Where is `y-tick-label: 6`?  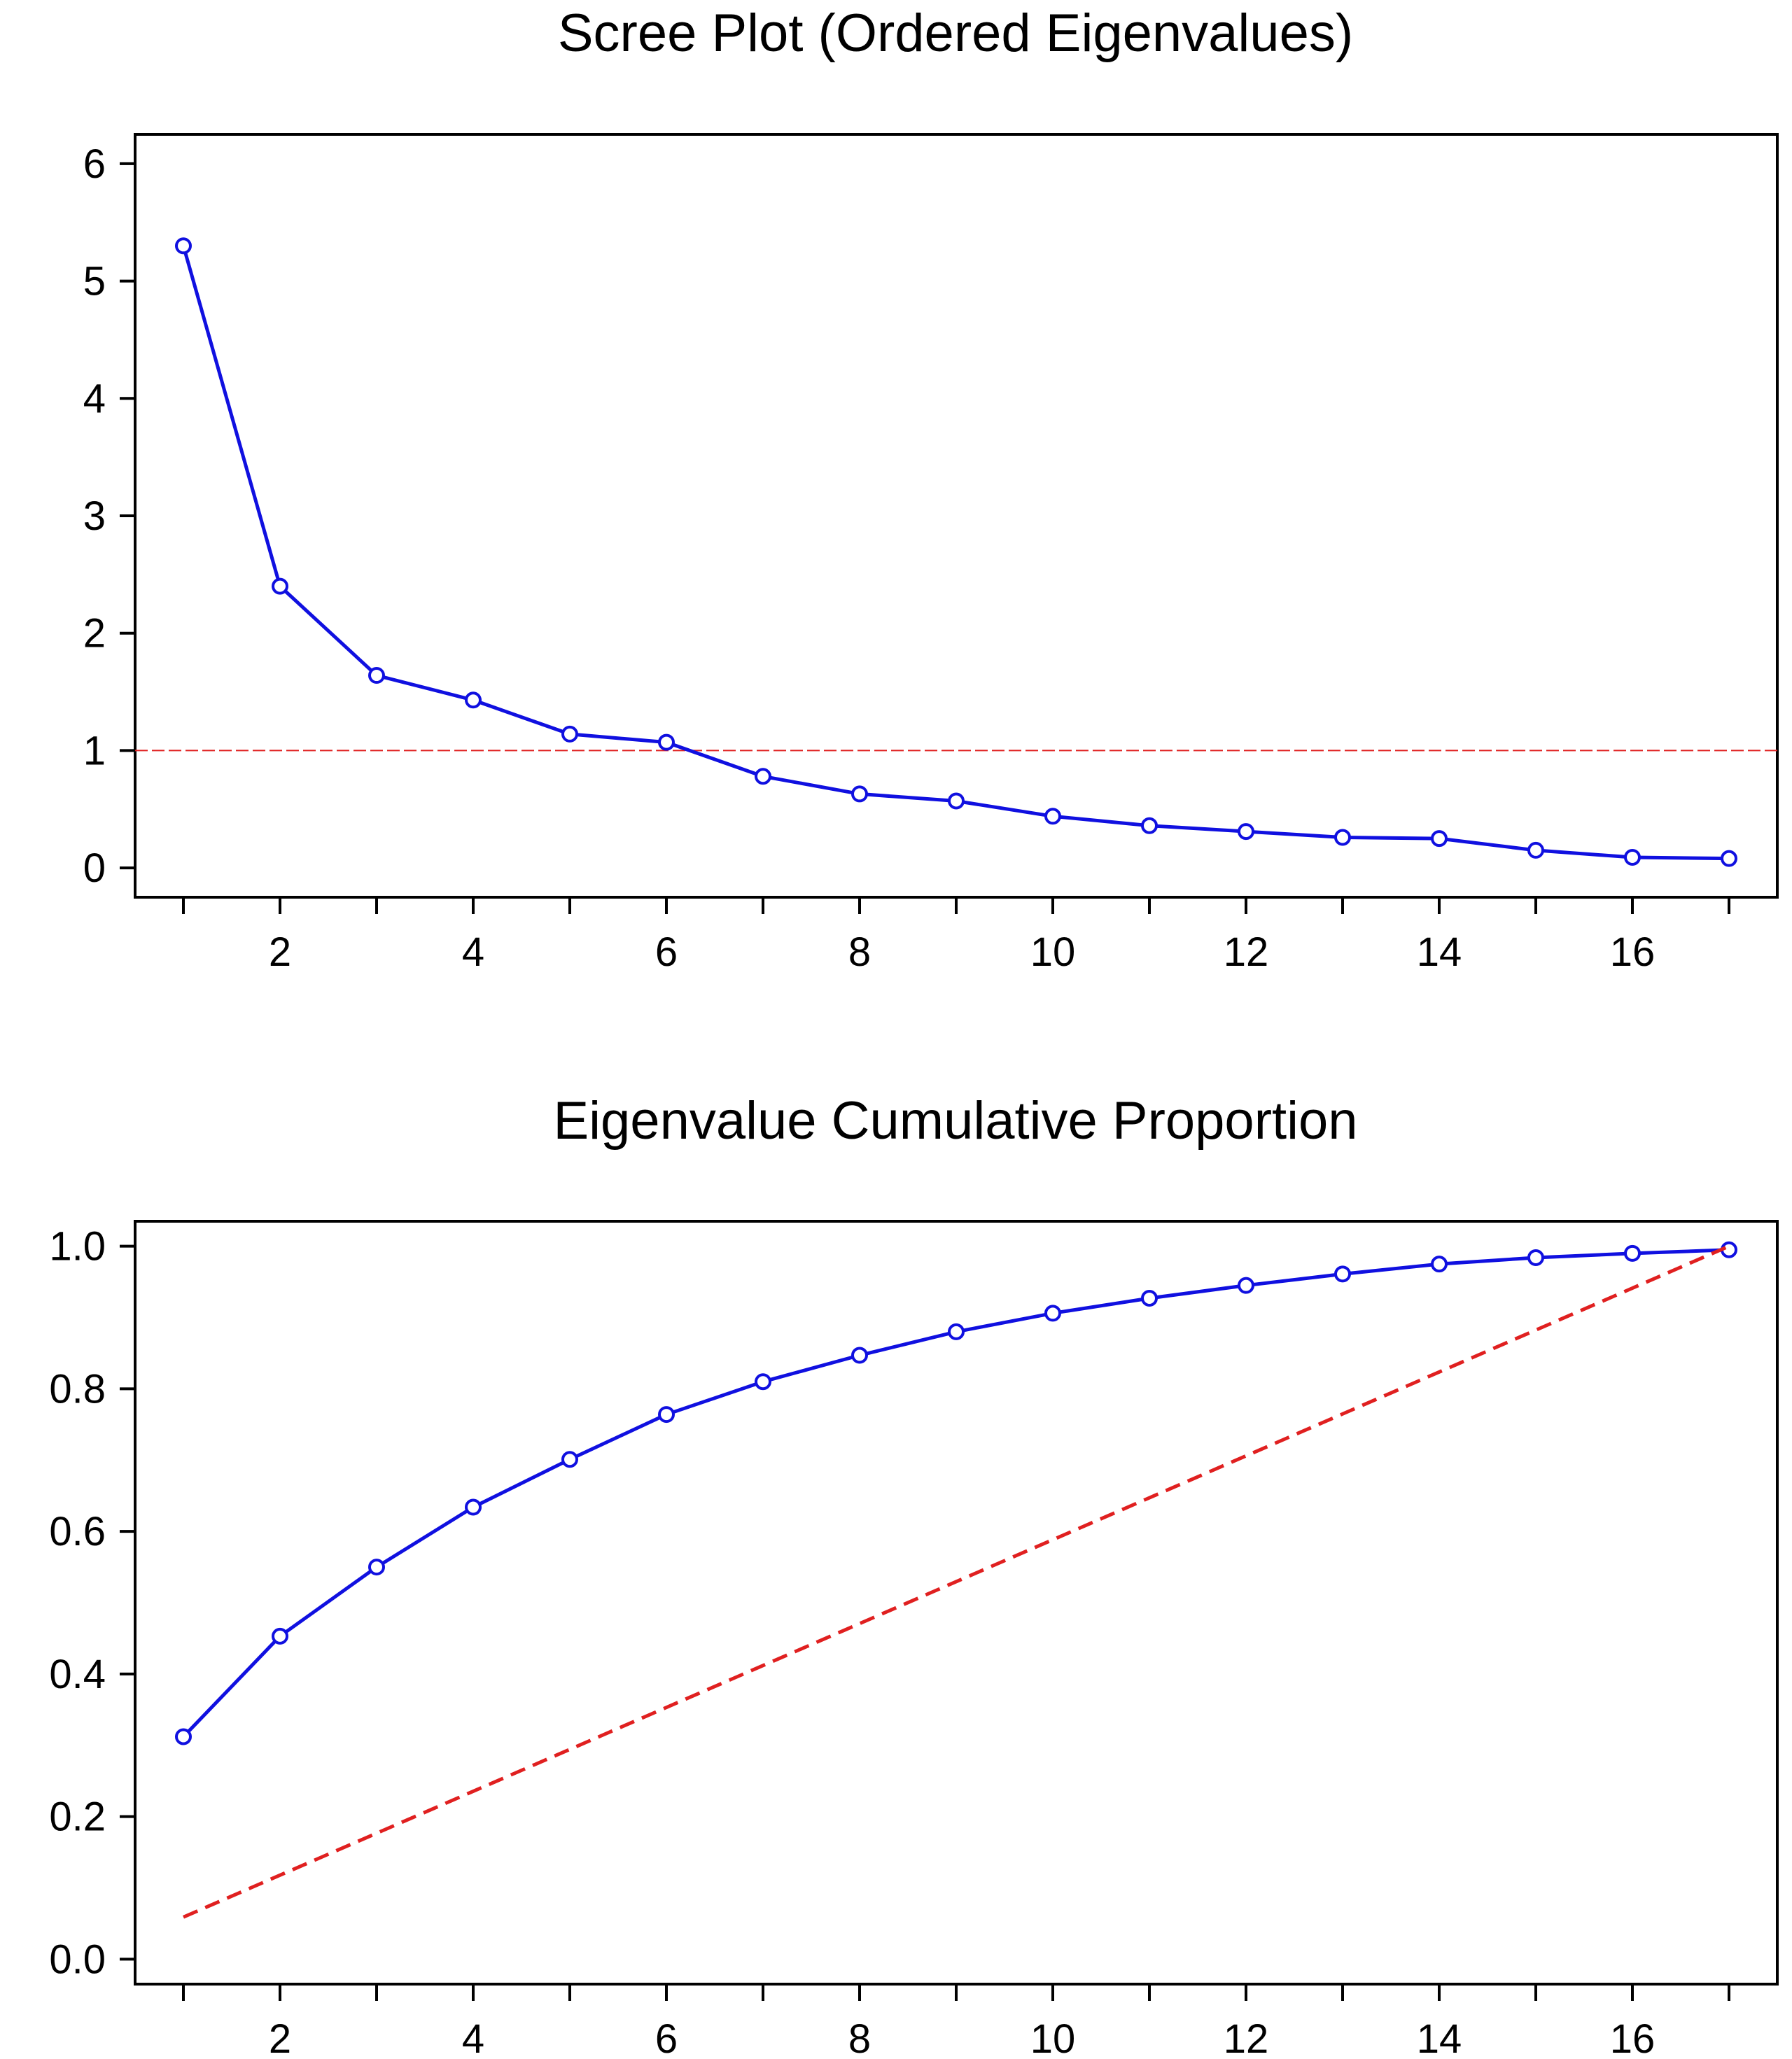
y-tick-label: 6 is located at coordinates (94, 164).